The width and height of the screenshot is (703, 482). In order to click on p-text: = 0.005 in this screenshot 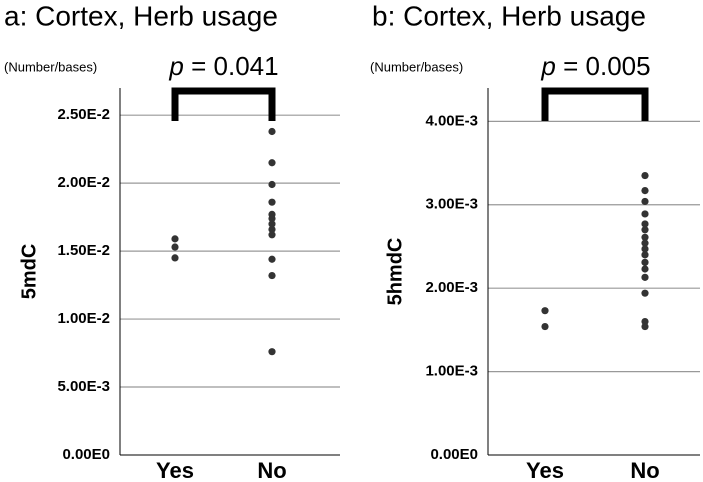, I will do `click(606, 66)`.